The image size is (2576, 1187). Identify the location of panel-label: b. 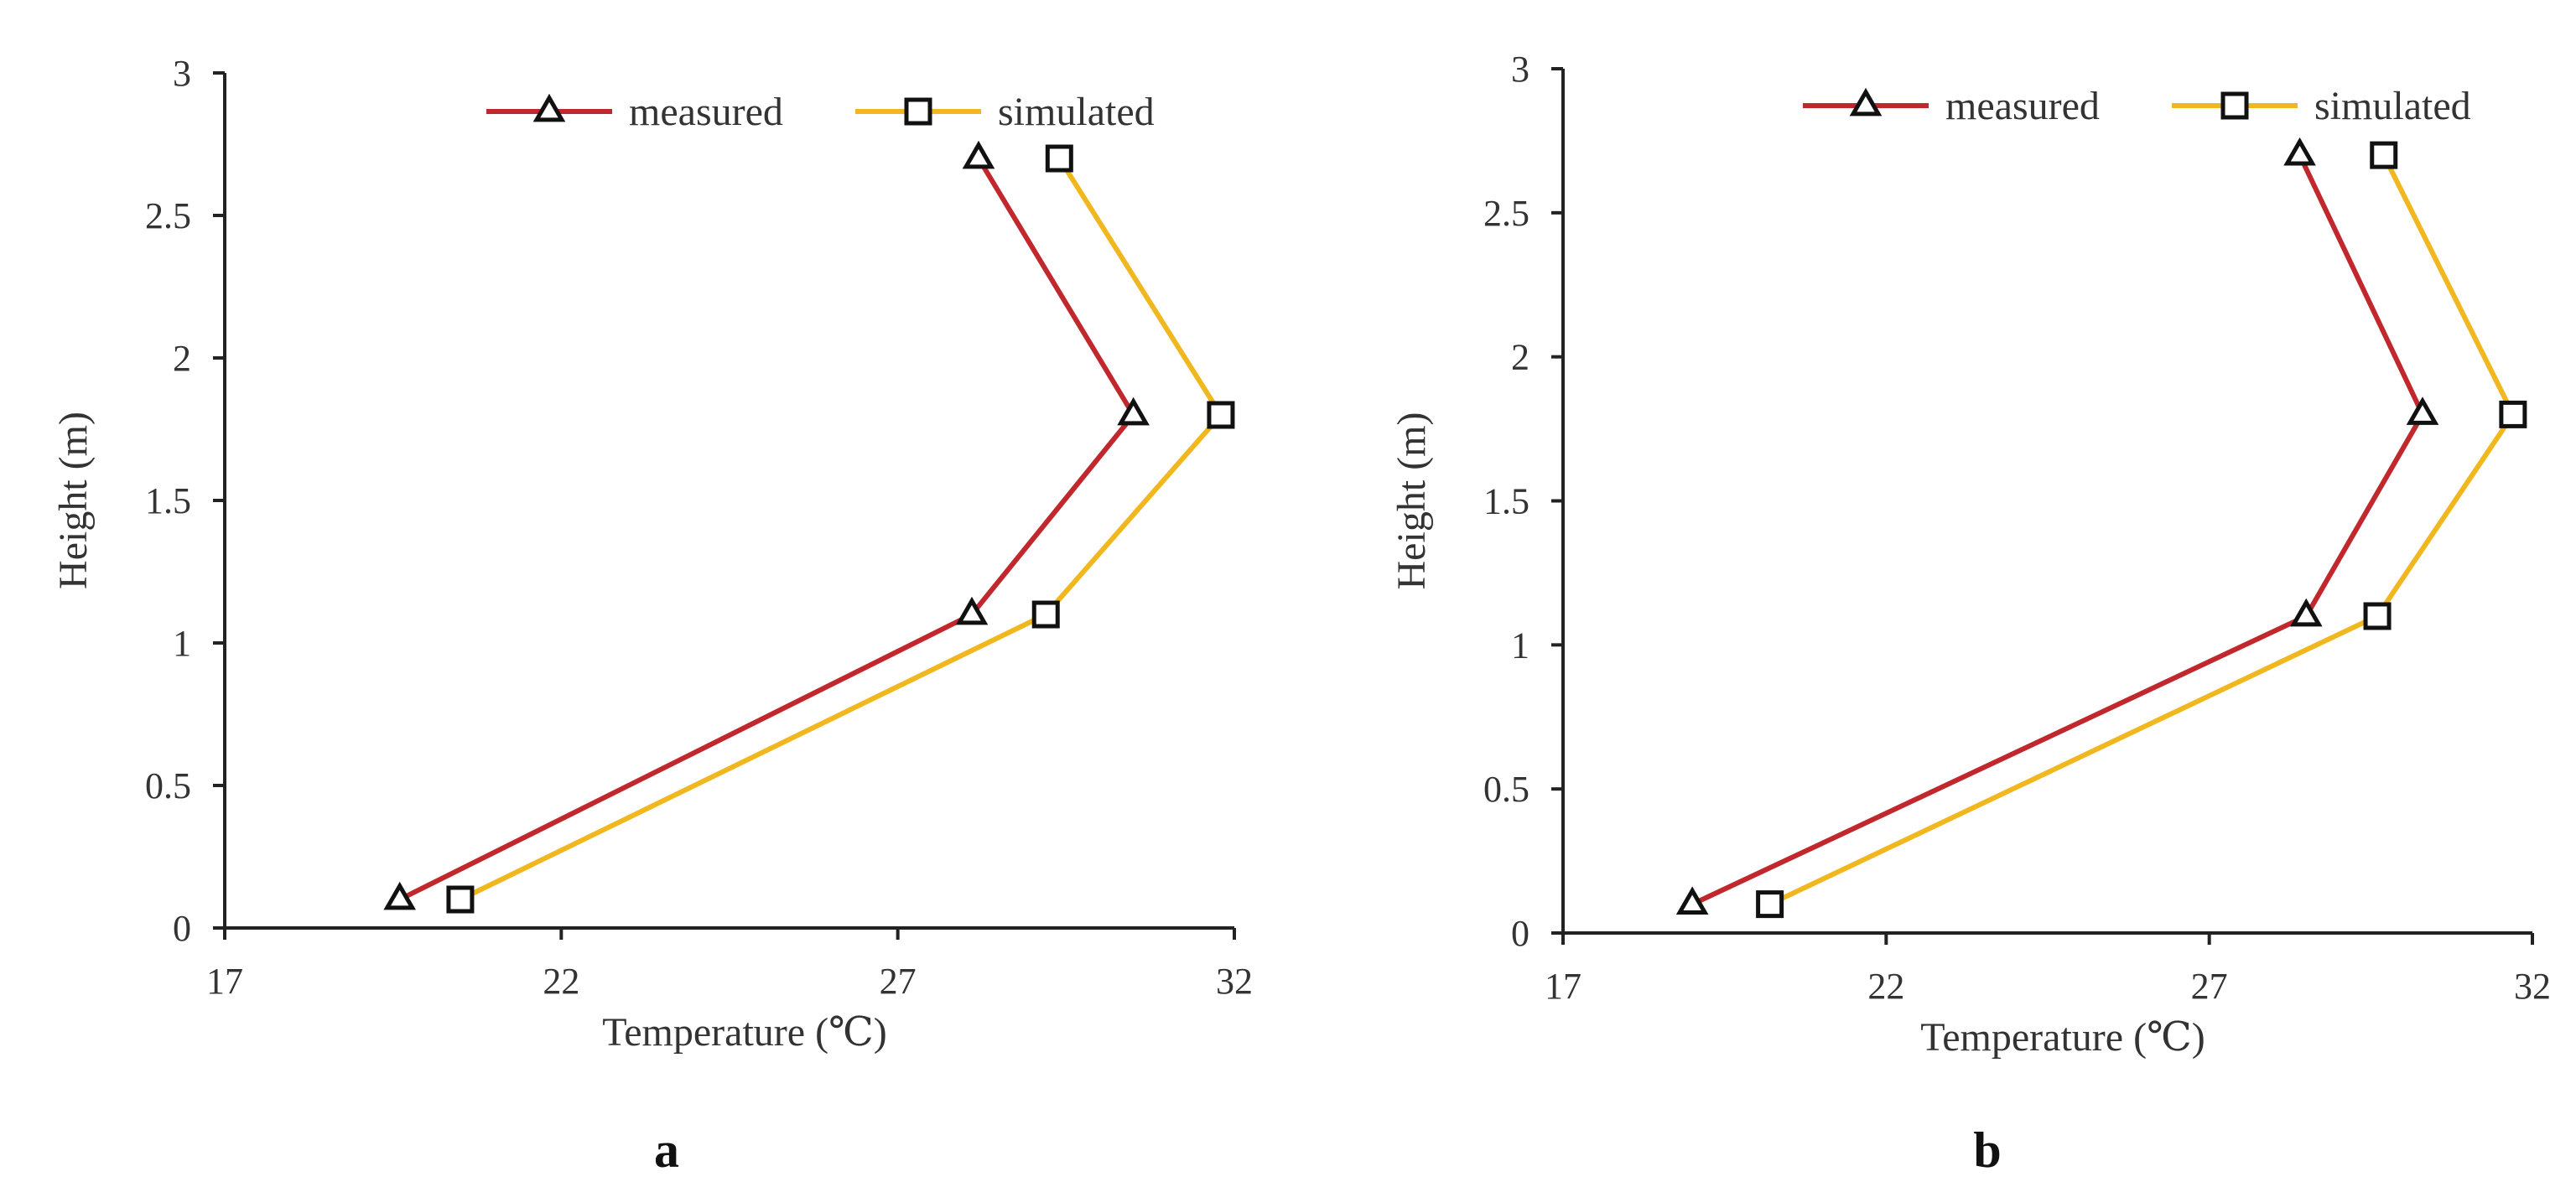
(1987, 1150).